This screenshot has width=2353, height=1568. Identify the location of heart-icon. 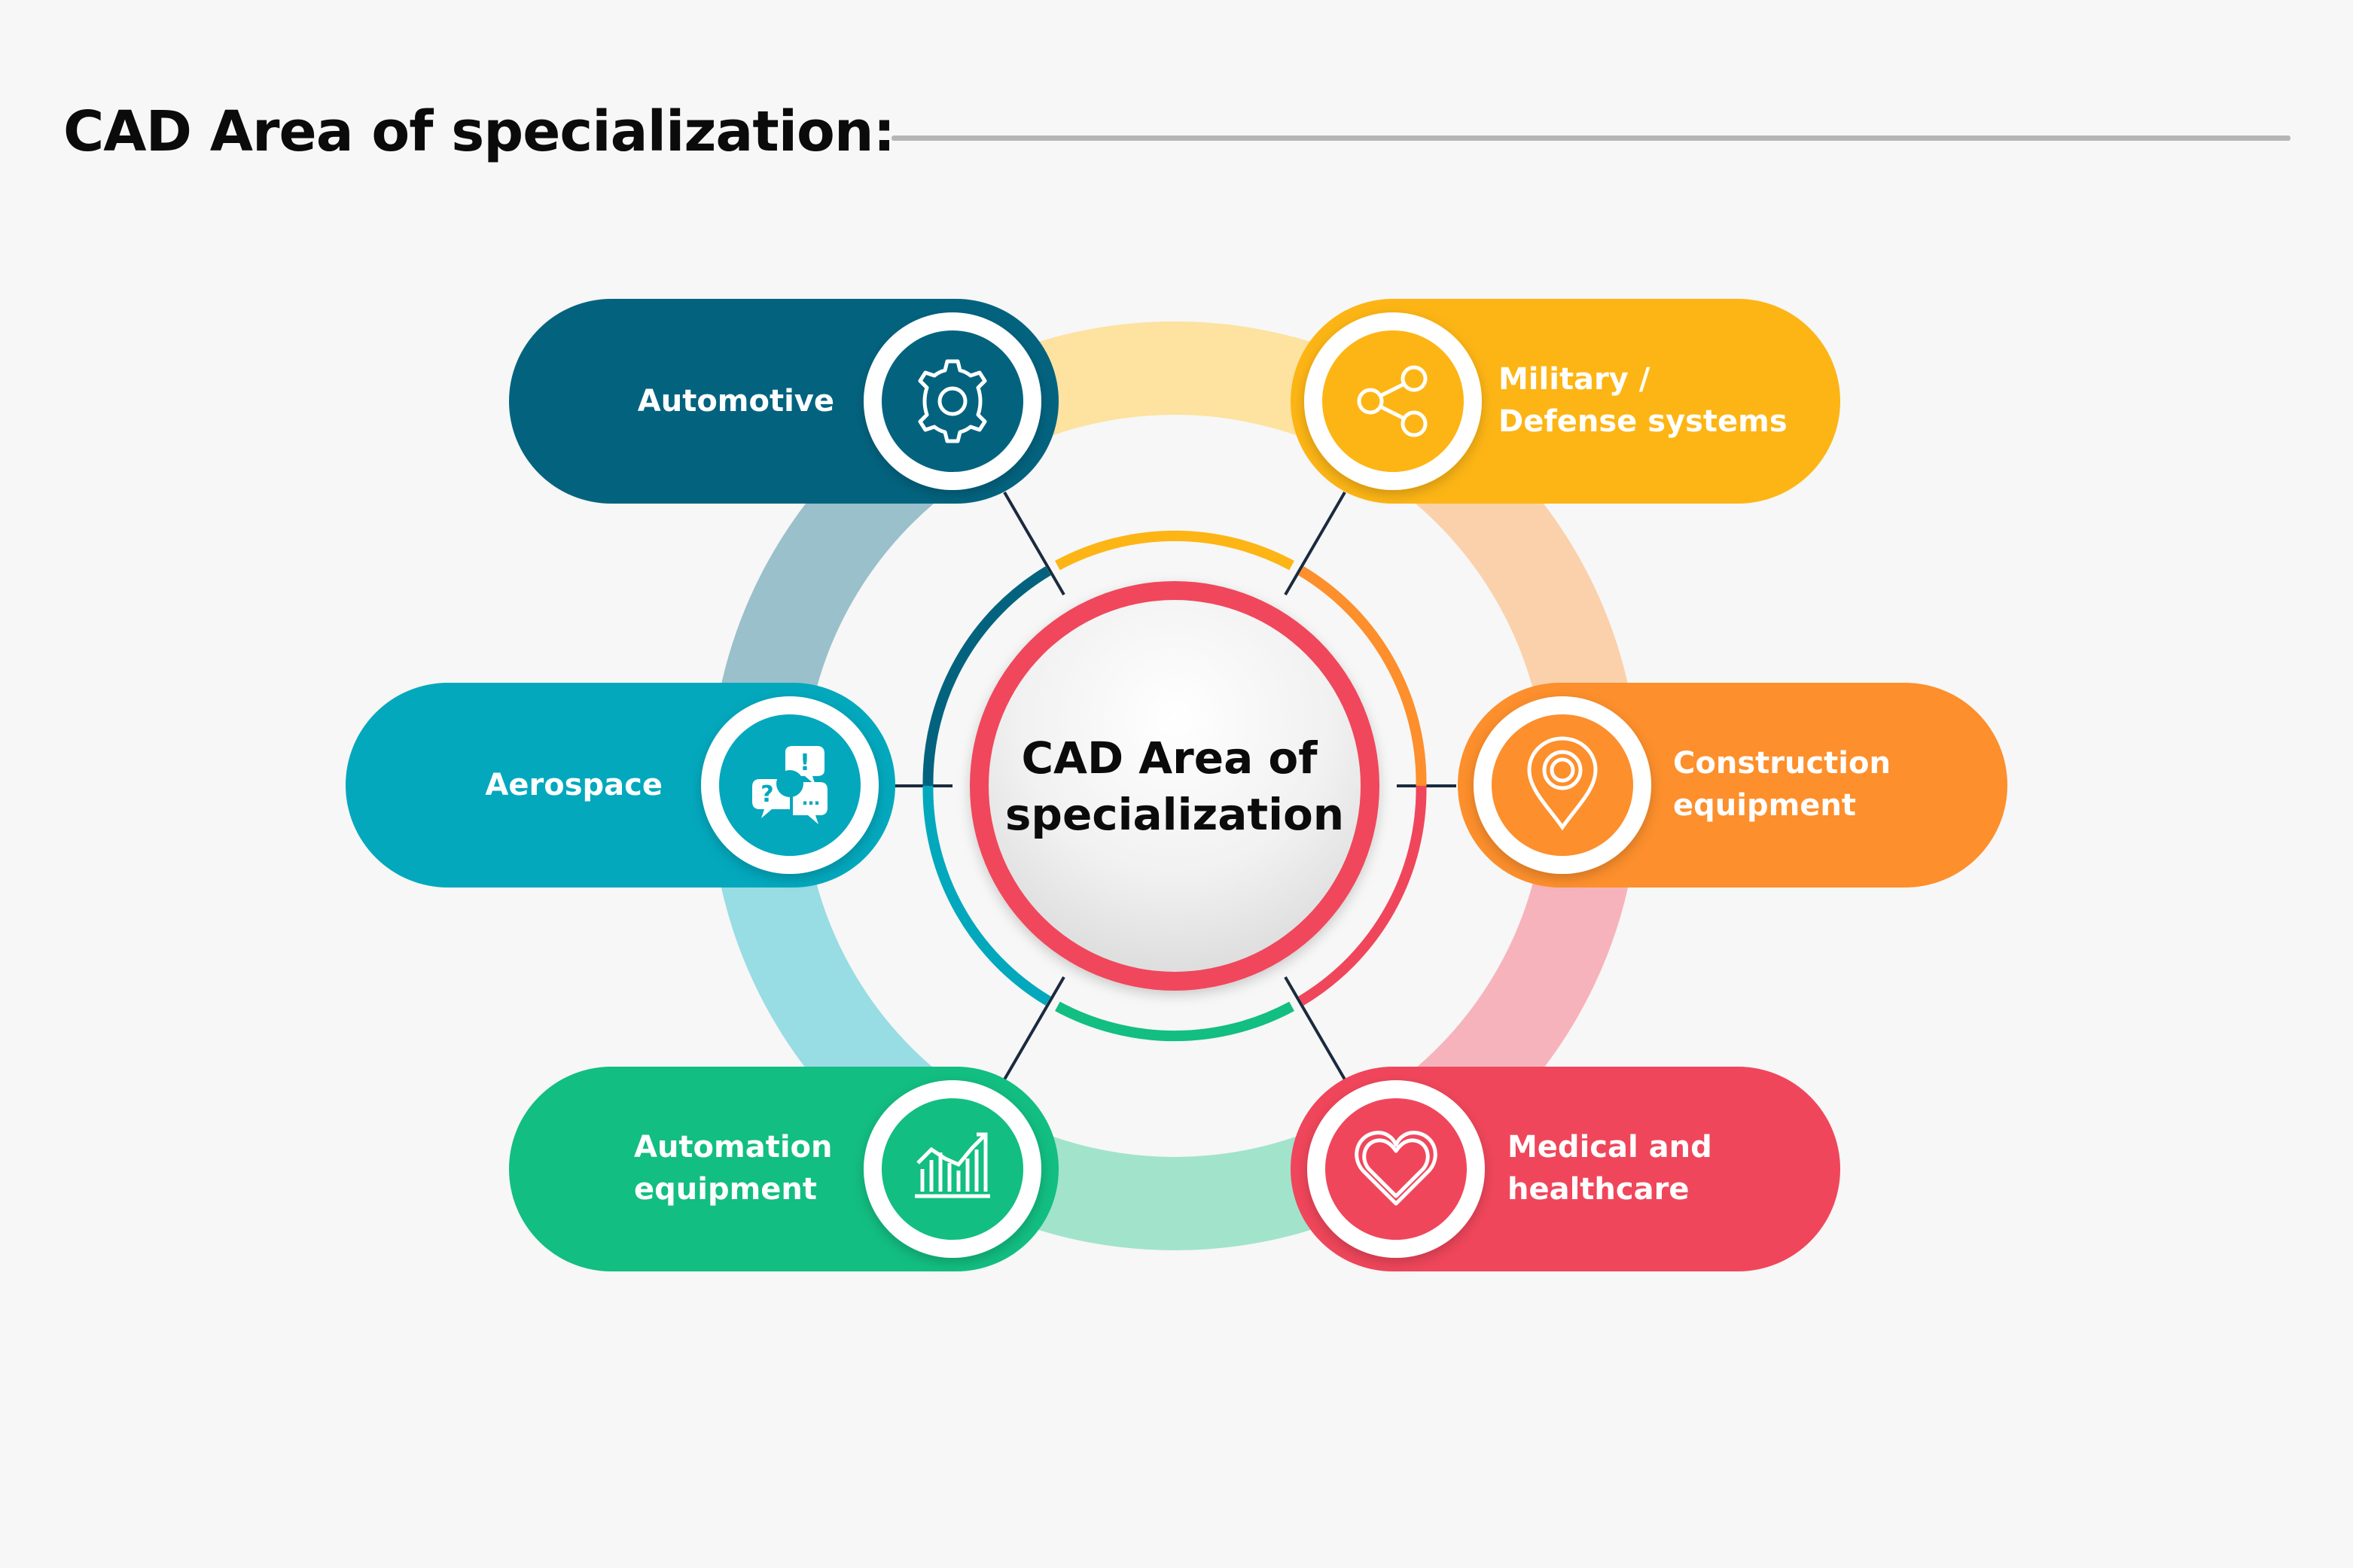
(1396, 1168).